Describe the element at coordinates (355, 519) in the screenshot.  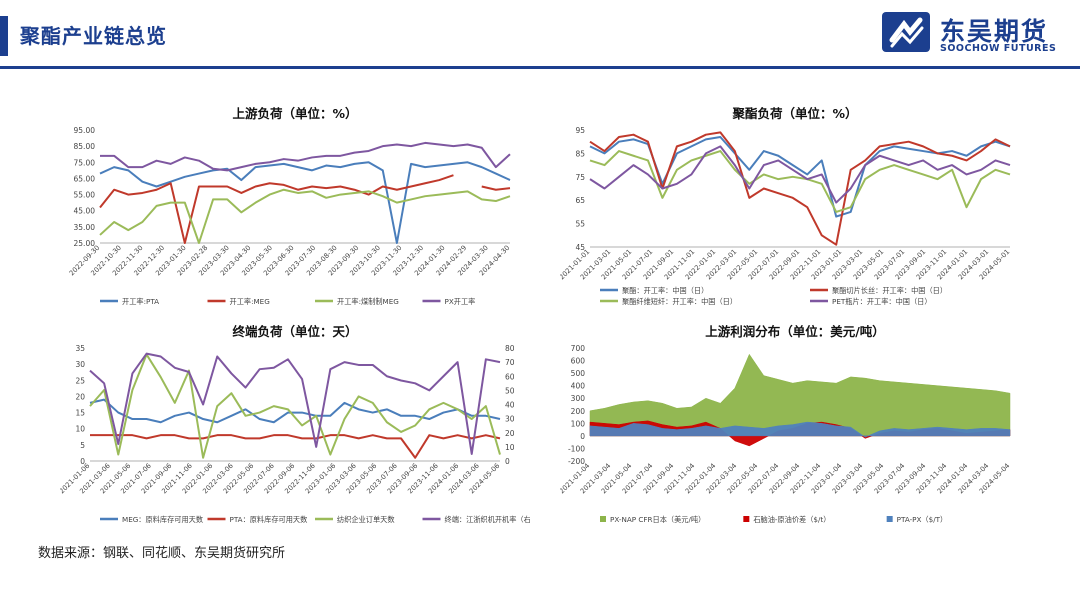
I see `legend-item: 纺织企业订单天数` at that location.